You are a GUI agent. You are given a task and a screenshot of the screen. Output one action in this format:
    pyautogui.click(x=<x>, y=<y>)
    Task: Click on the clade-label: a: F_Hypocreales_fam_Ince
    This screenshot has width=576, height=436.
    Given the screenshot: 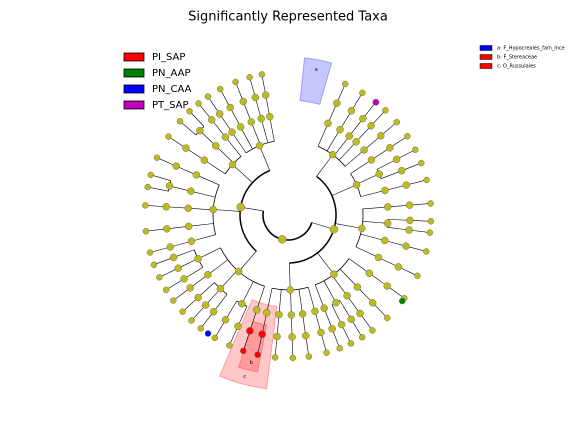 What is the action you would take?
    pyautogui.click(x=531, y=49)
    